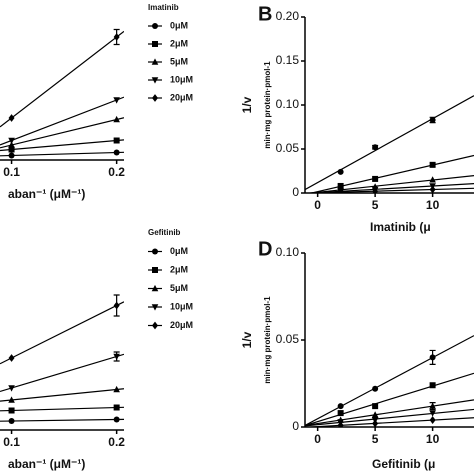 The width and height of the screenshot is (474, 474). Describe the element at coordinates (265, 249) in the screenshot. I see `panel-letter: D` at that location.